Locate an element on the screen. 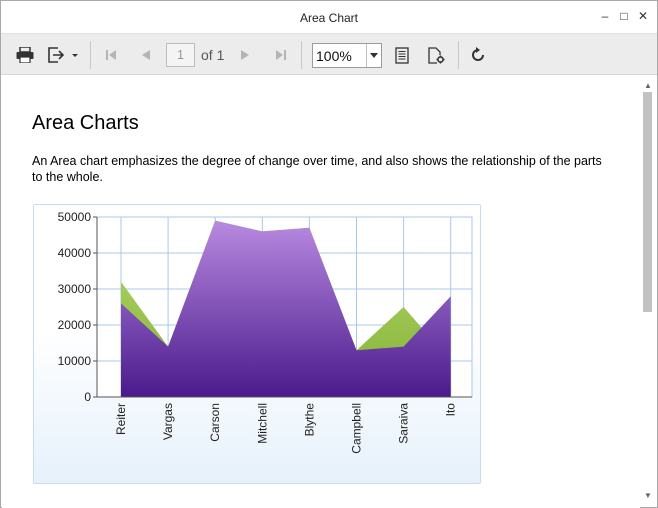 The width and height of the screenshot is (658, 508). y-tick-label: 10000 is located at coordinates (75, 361).